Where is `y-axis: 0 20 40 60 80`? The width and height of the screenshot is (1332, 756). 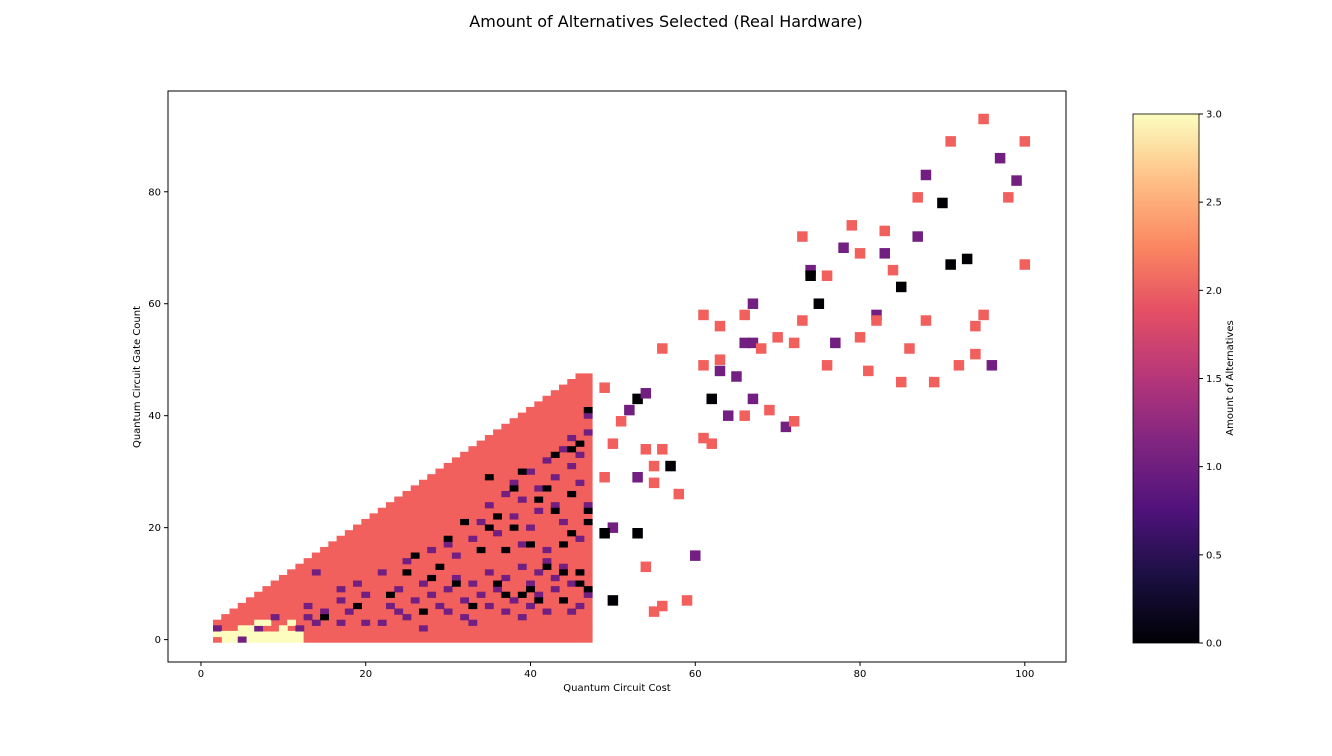
y-axis: 0 20 40 60 80 is located at coordinates (158, 416).